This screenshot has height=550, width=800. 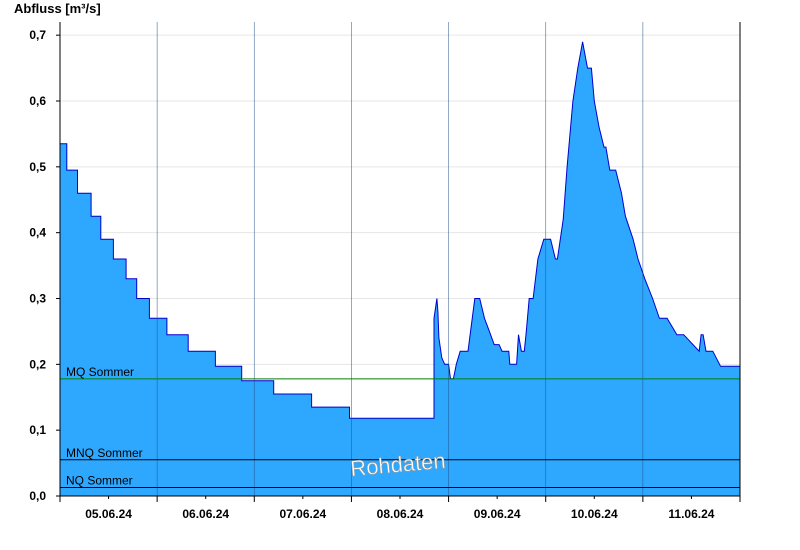 I want to click on x-tick-label: 10.06.24, so click(x=594, y=514).